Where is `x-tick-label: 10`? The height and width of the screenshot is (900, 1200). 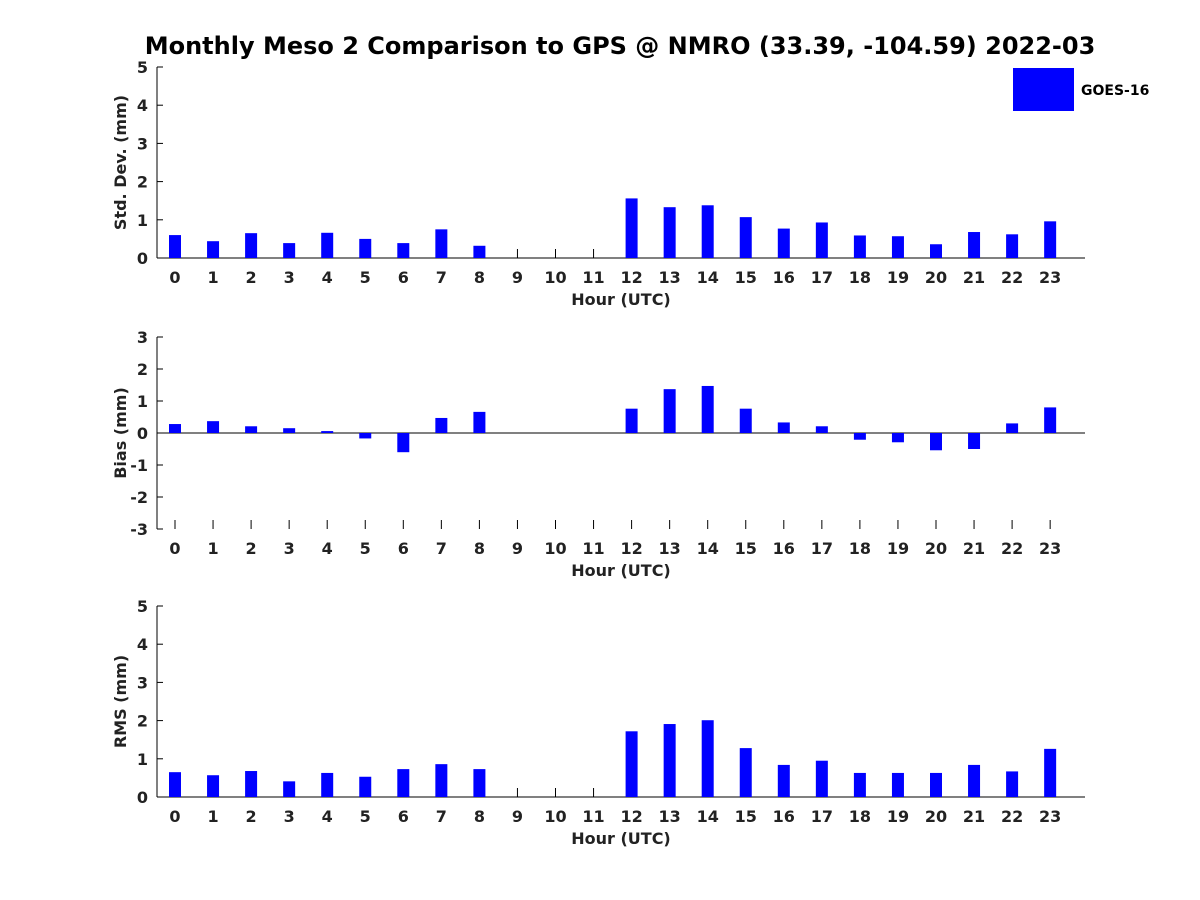
x-tick-label: 10 is located at coordinates (555, 816).